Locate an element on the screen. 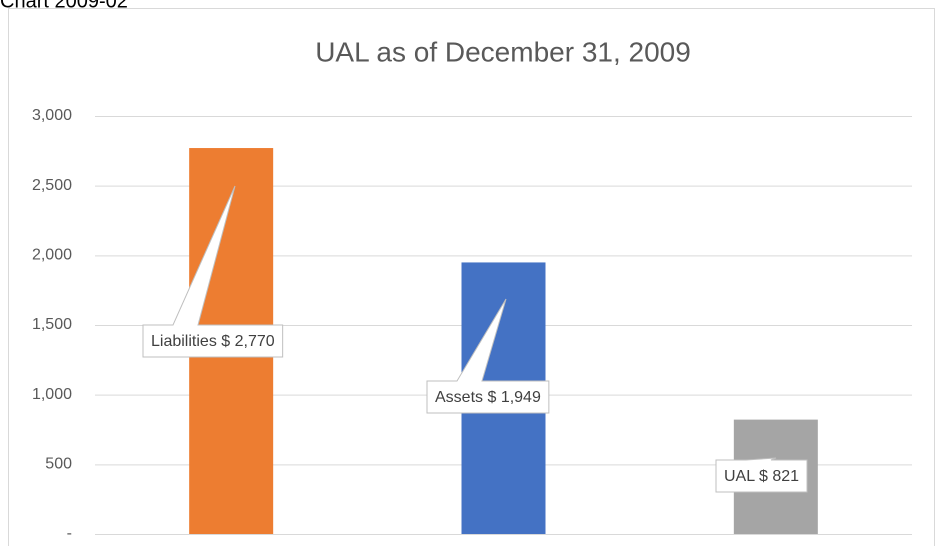 The image size is (936, 546). data-label-callout: UAL $ 821 is located at coordinates (761, 475).